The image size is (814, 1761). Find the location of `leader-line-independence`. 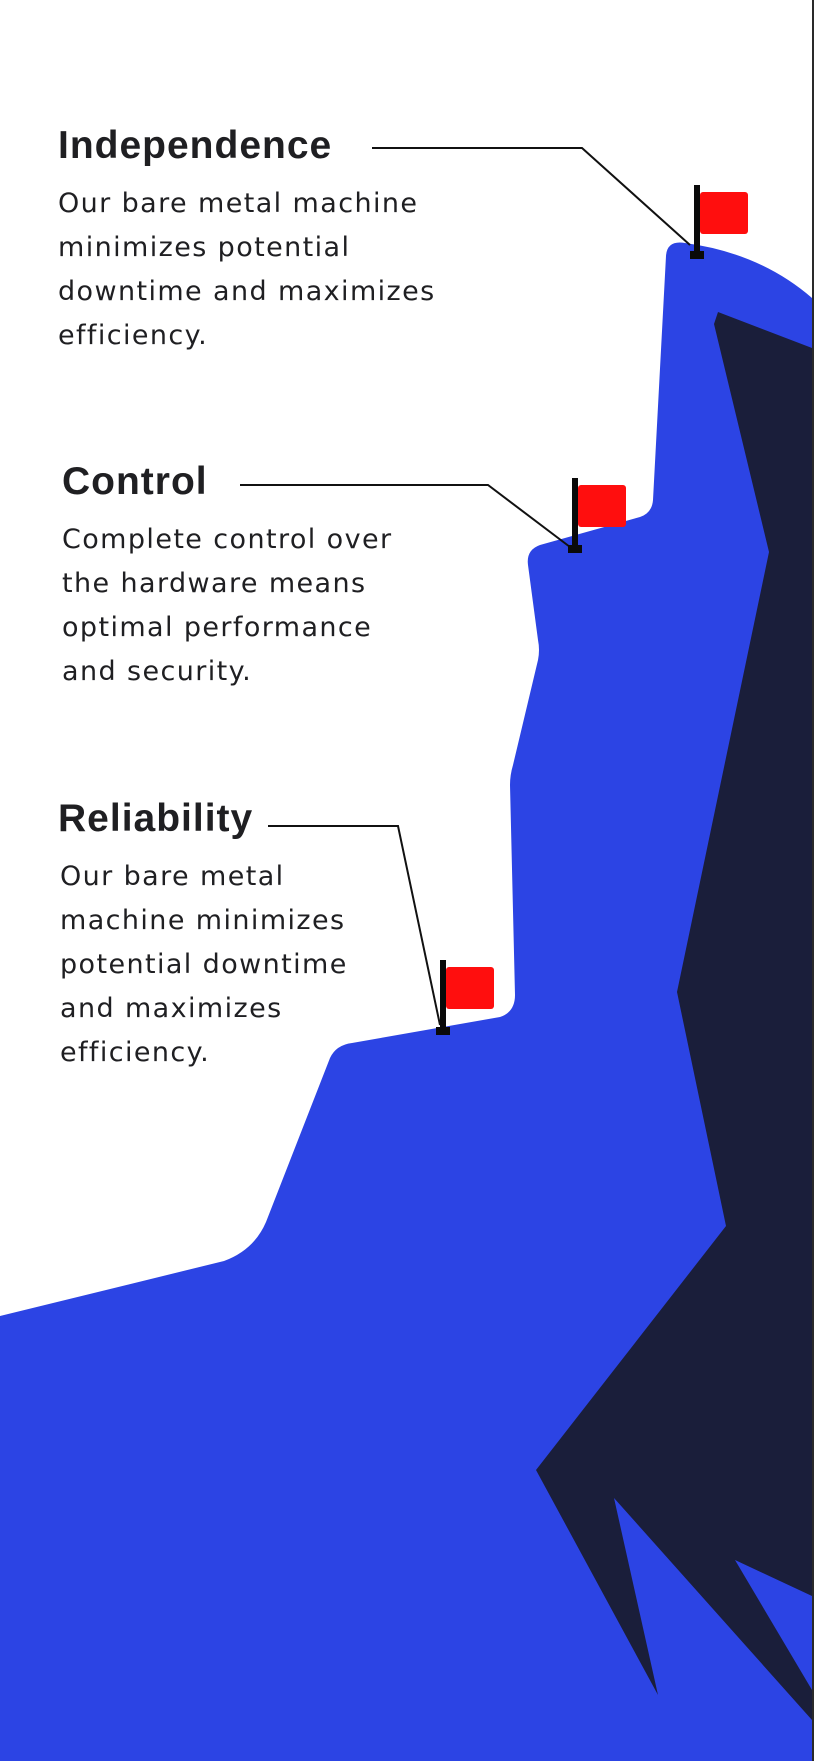

leader-line-independence is located at coordinates (531, 196).